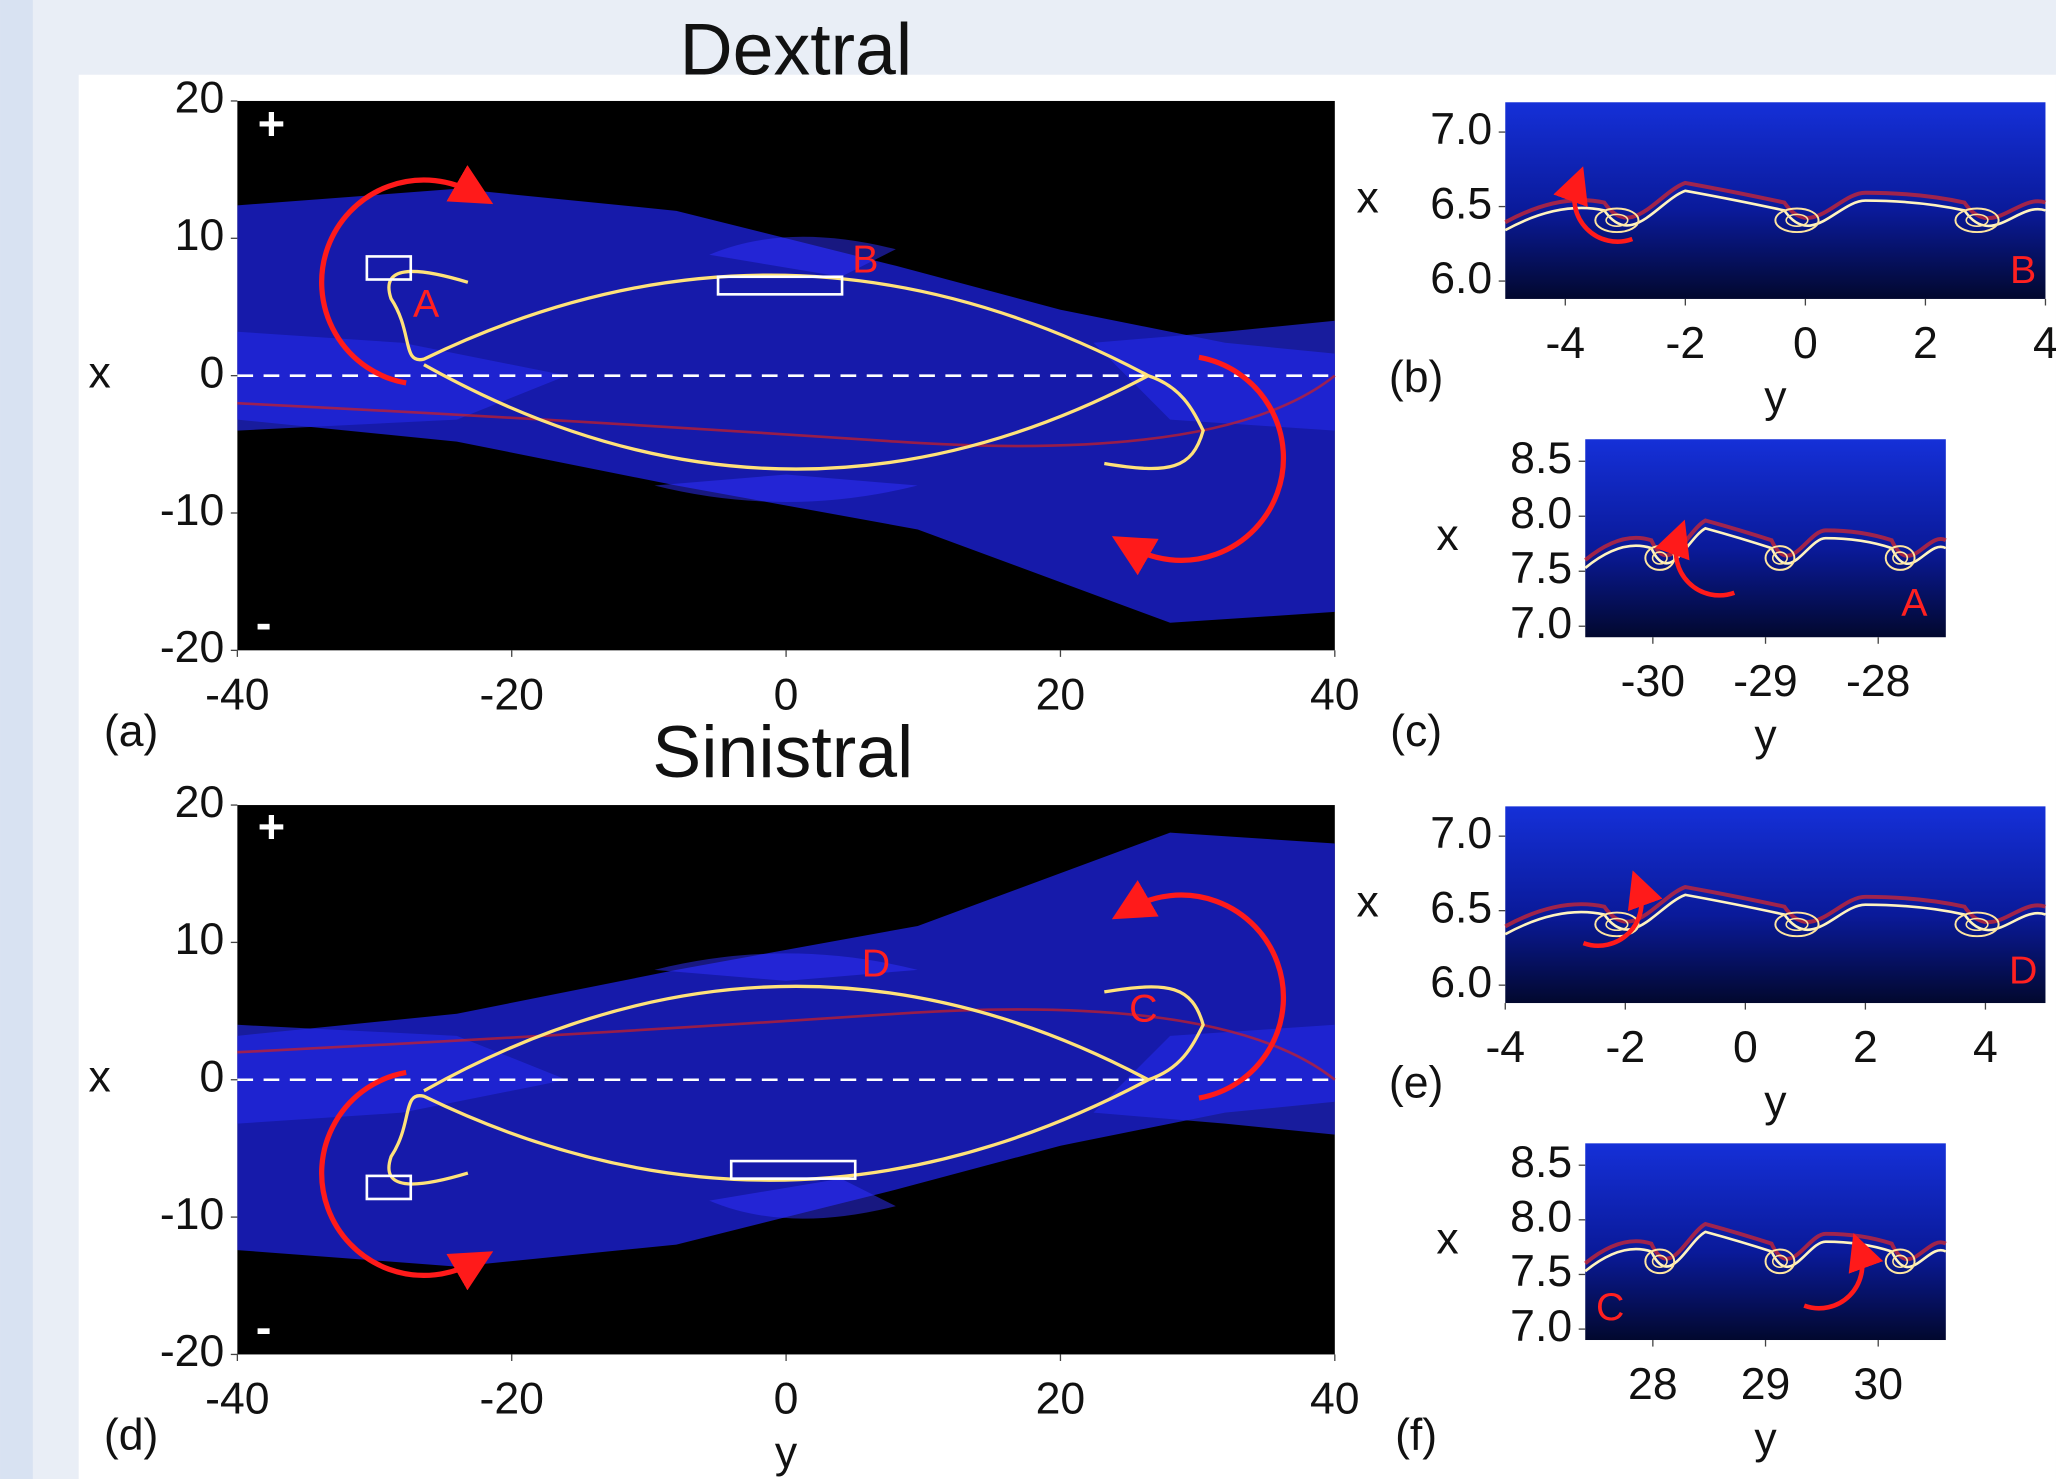  Describe the element at coordinates (512, 694) in the screenshot. I see `x-tick-label: -20` at that location.